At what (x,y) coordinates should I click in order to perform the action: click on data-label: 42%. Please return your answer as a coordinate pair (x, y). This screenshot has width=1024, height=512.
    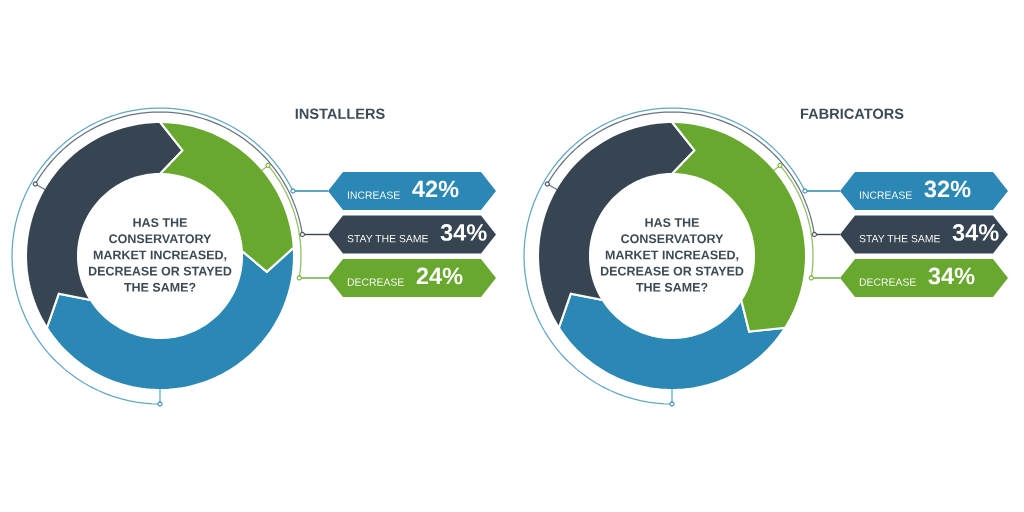
    Looking at the image, I should click on (435, 189).